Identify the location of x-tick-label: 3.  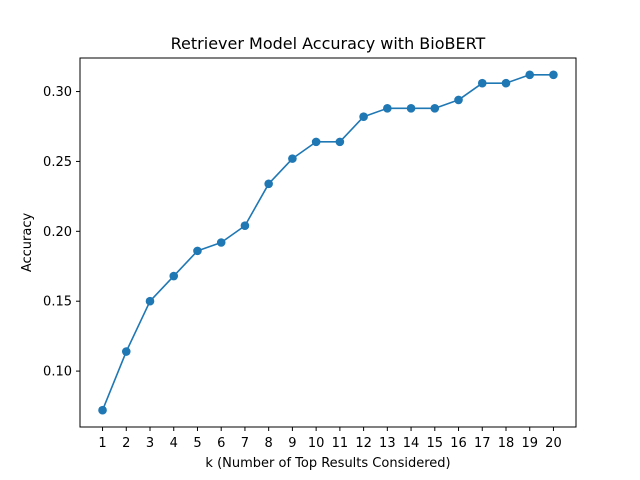
(150, 443).